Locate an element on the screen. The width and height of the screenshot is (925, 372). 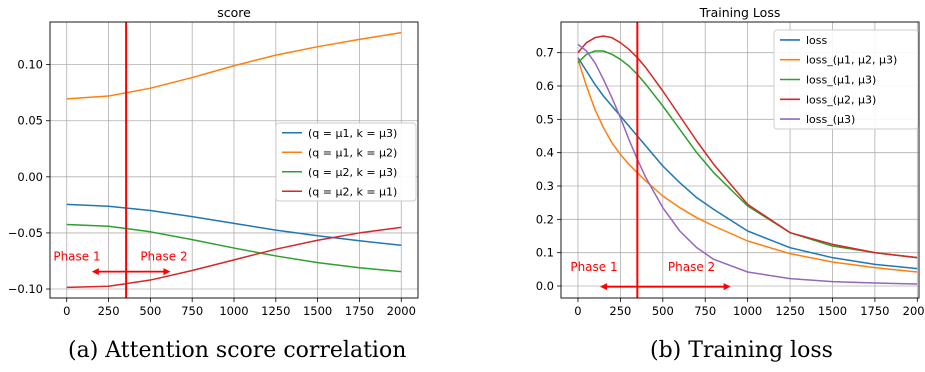
chart-0-ytick-label-1: −0.05 is located at coordinates (25, 233).